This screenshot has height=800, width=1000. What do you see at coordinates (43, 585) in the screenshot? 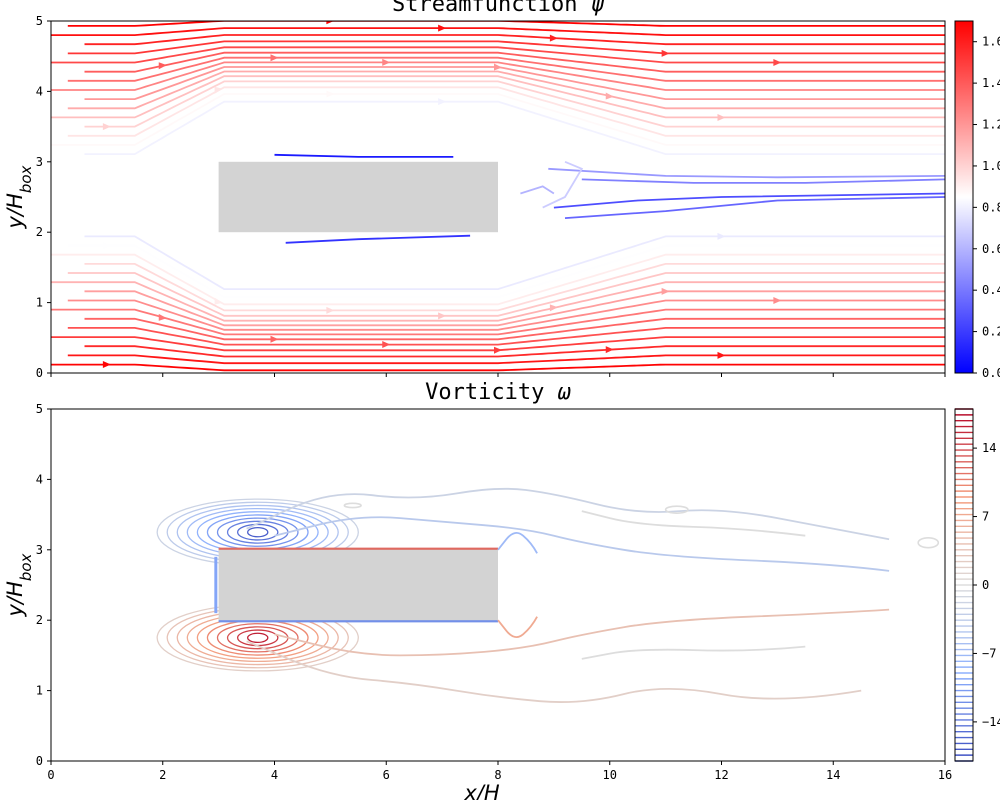
I see `vorticity-y-ticks: 0 1 2 3 4 5` at bounding box center [43, 585].